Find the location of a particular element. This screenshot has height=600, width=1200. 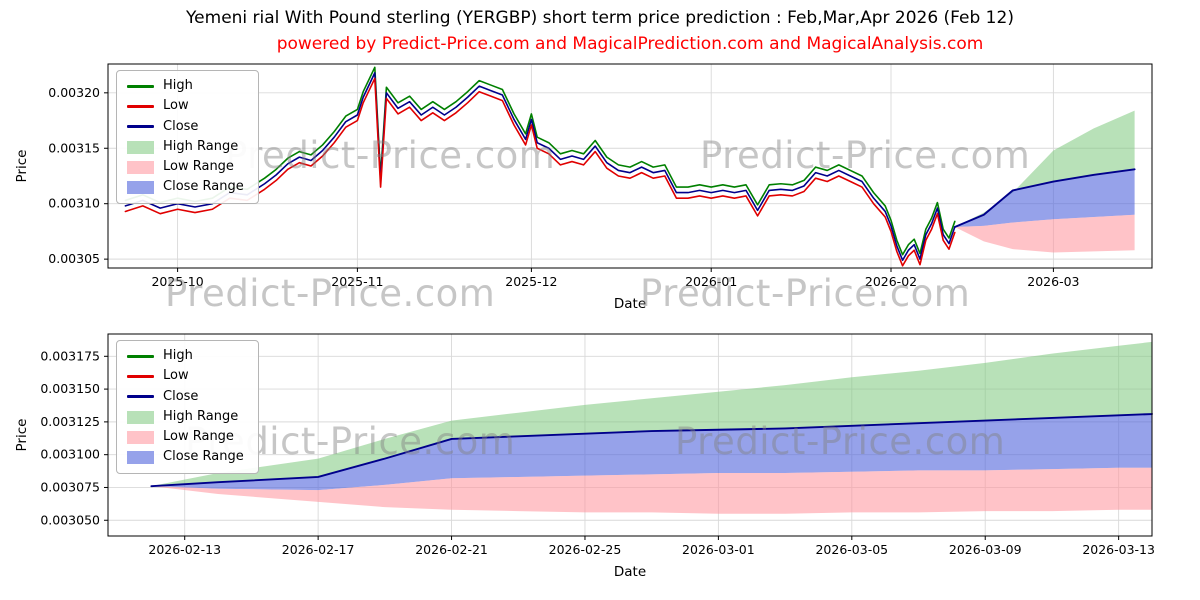

x-tick-label: 2025-10 is located at coordinates (177, 281).